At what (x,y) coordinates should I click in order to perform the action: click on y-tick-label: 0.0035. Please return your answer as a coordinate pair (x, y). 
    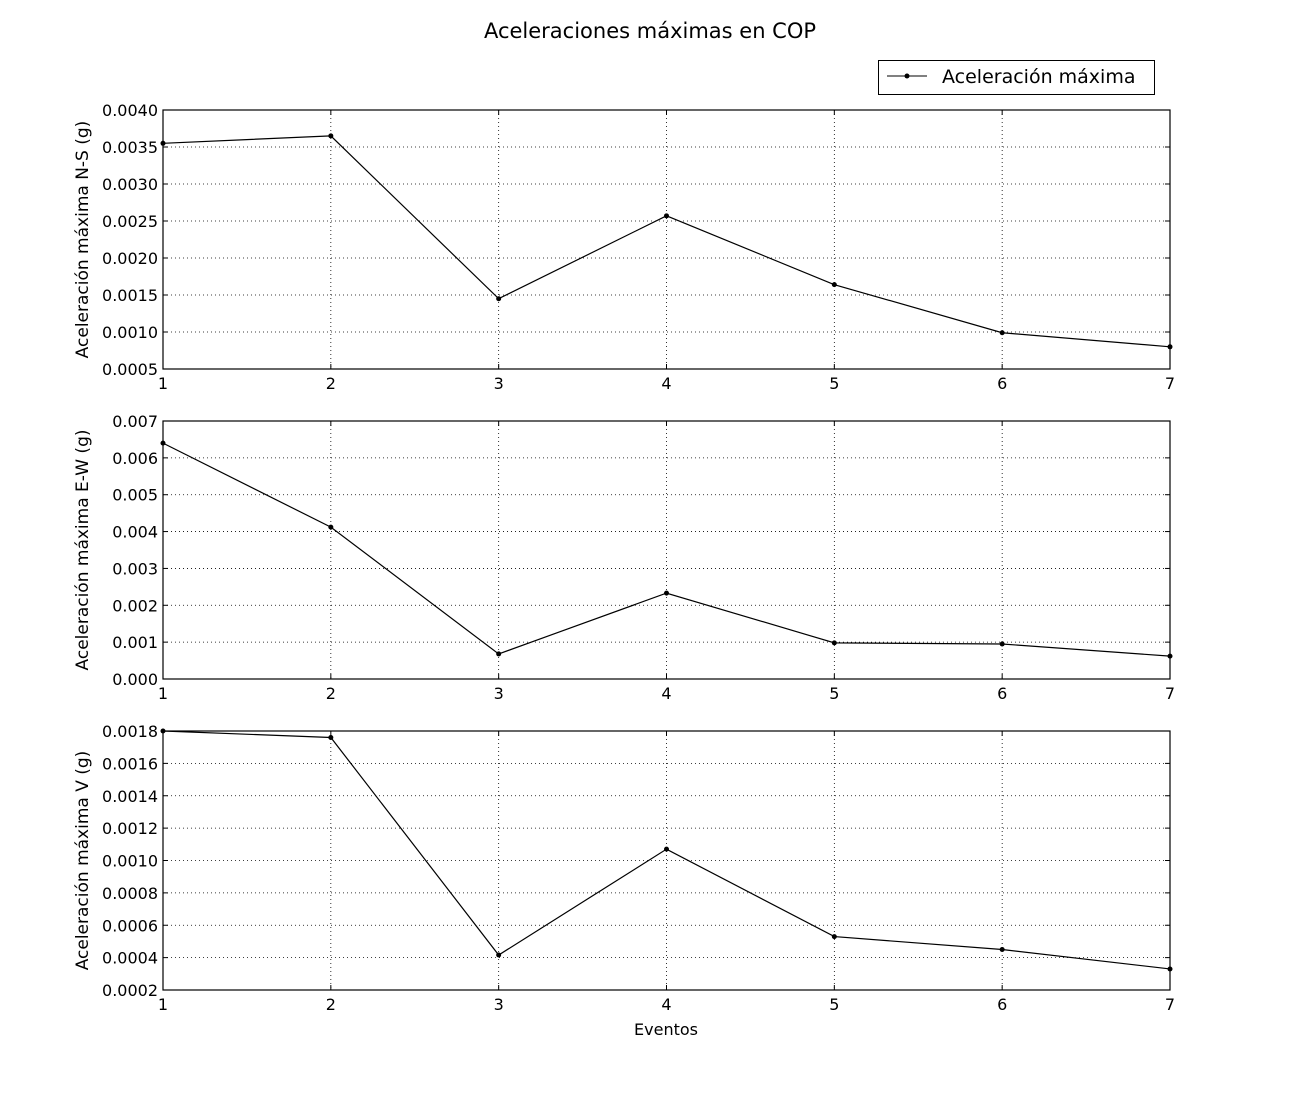
    Looking at the image, I should click on (130, 147).